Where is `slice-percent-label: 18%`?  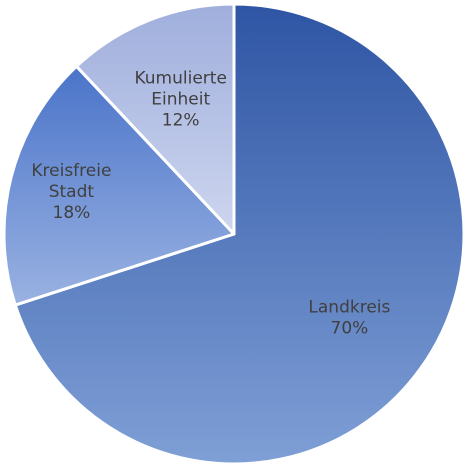
slice-percent-label: 18% is located at coordinates (72, 213).